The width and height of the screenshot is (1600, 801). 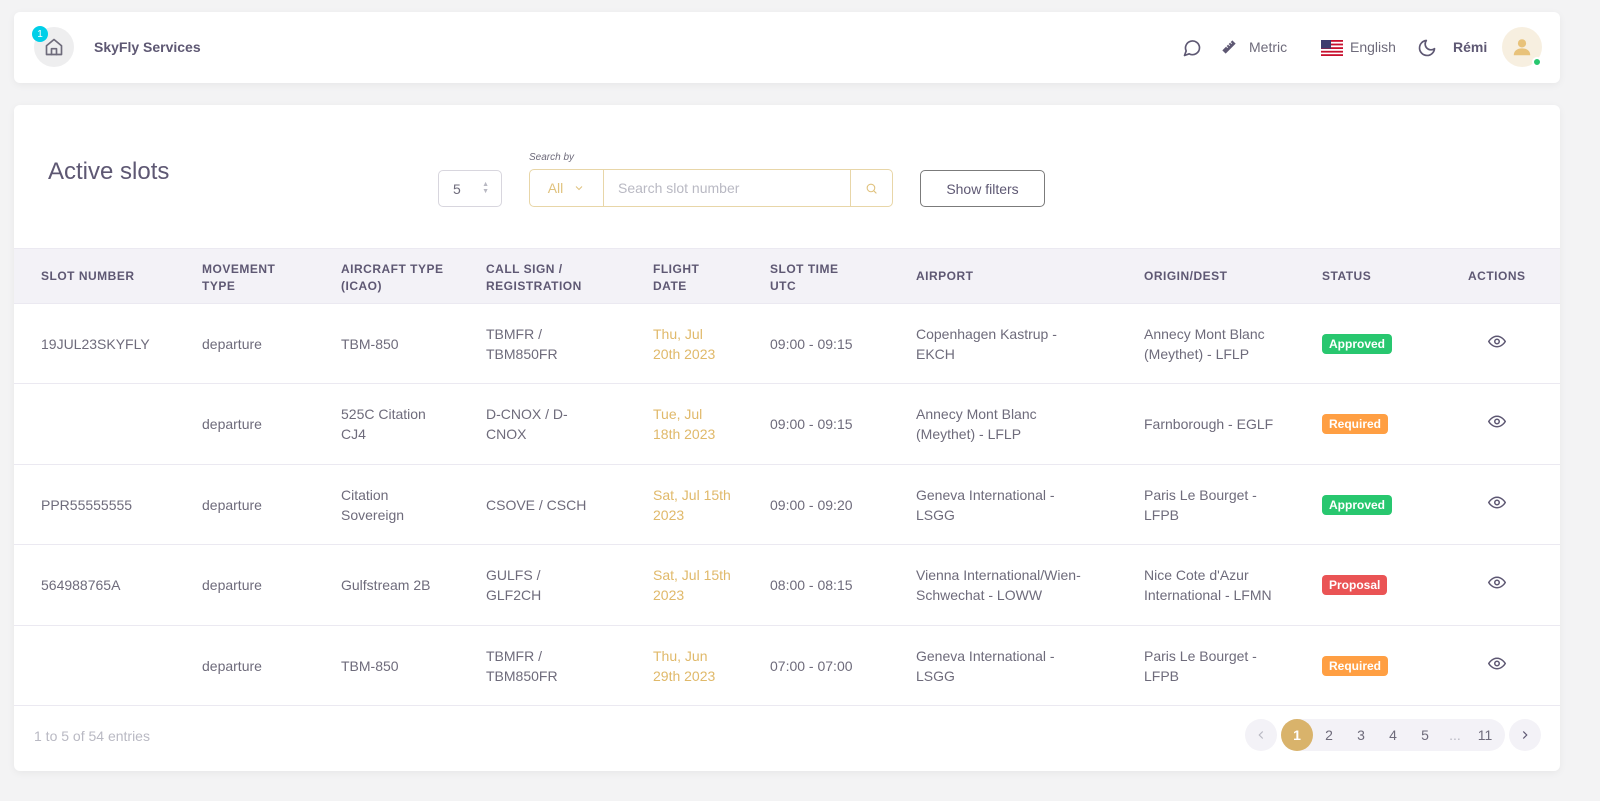 What do you see at coordinates (92, 736) in the screenshot?
I see `entries-info: 1 to 5 of 54 entries` at bounding box center [92, 736].